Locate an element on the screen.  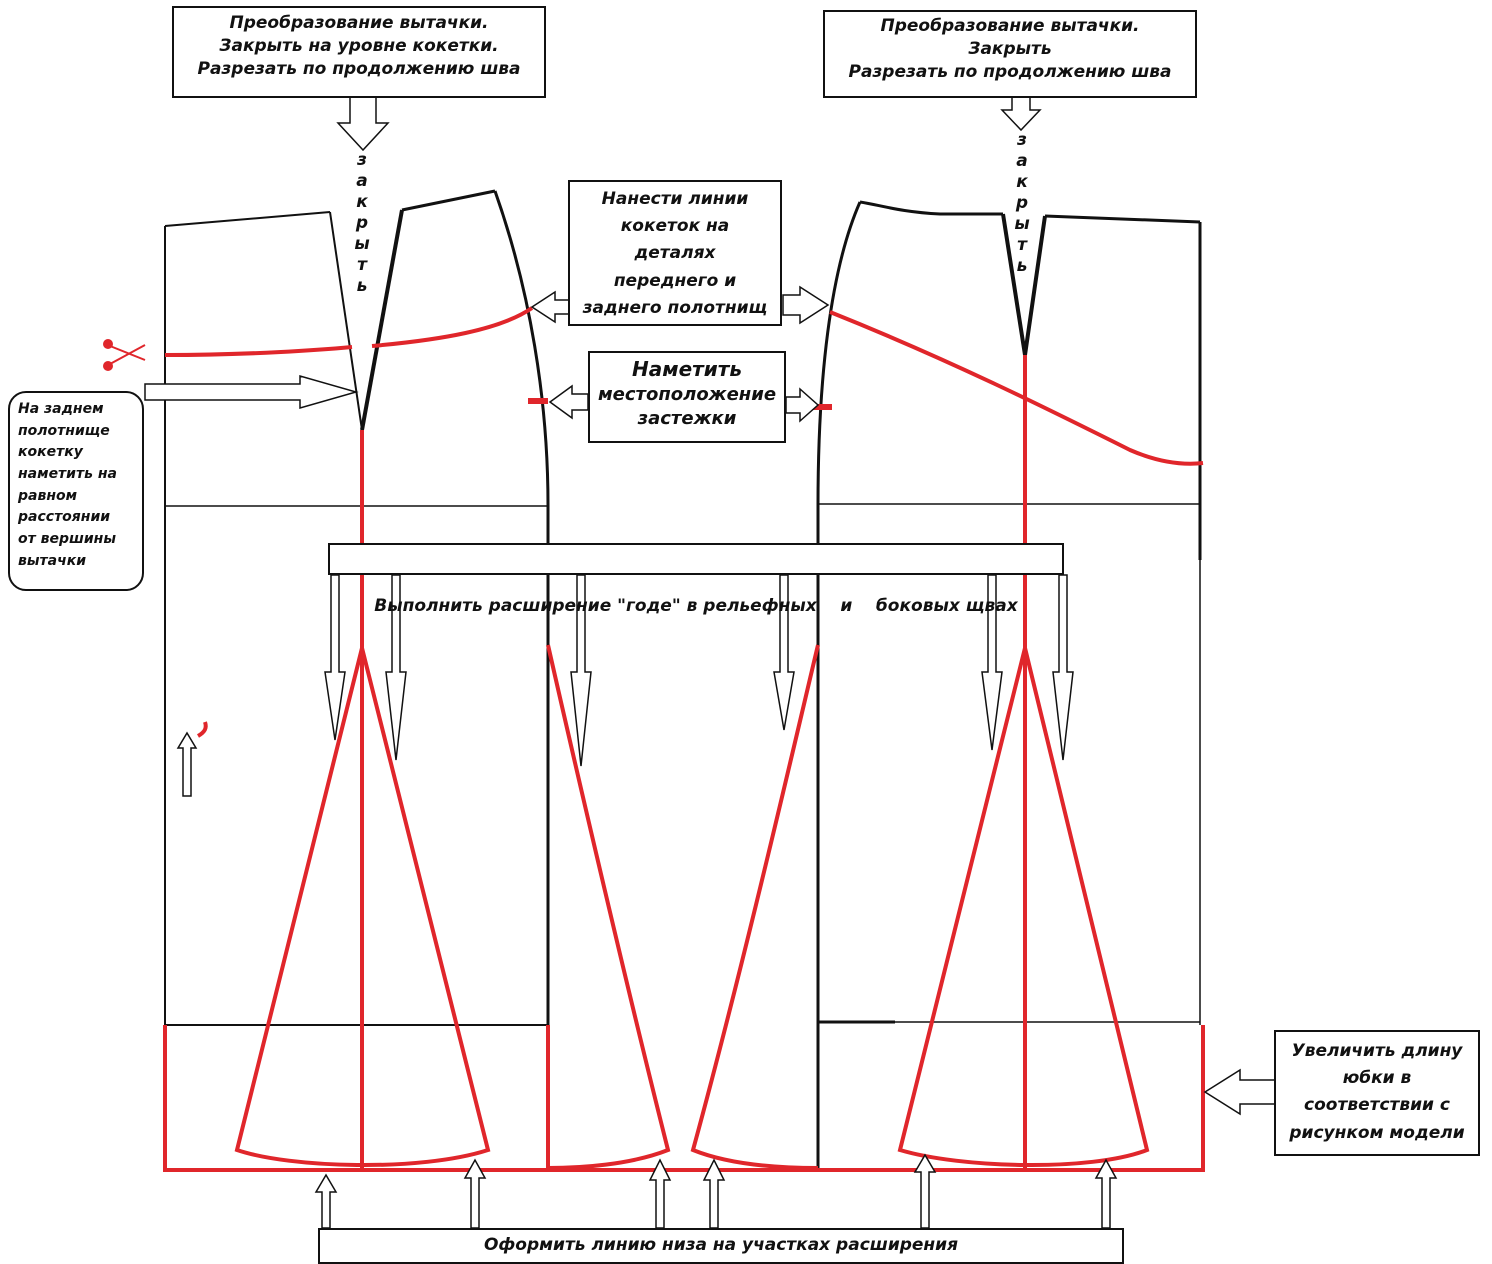
scissors-icon is located at coordinates (124, 355).